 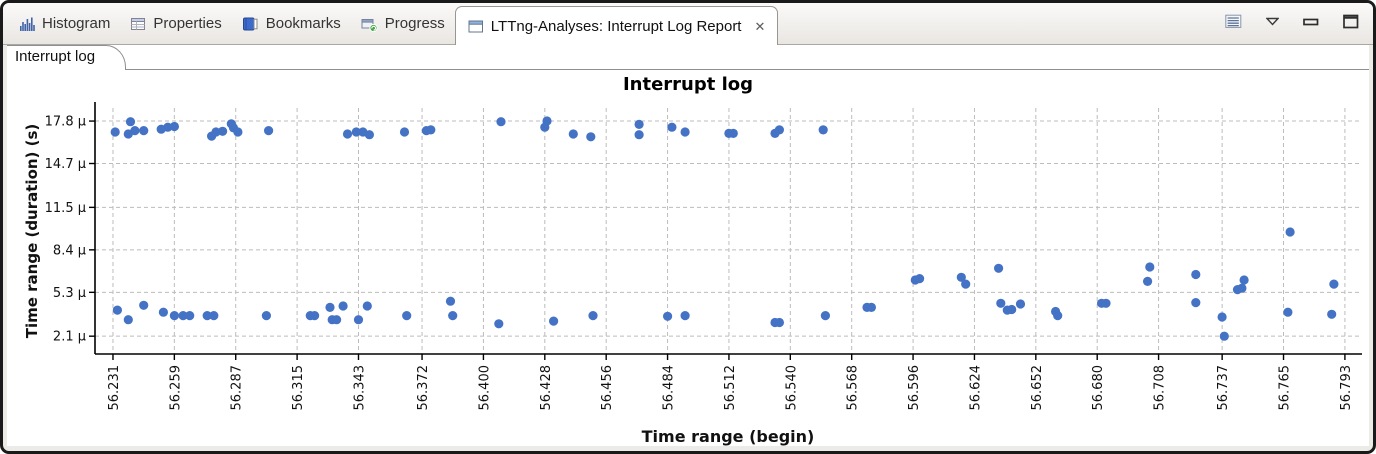 I want to click on tab-lttng-analyses-report: LTTng-Analyses: Interrupt Log Report ✕, so click(x=616, y=25).